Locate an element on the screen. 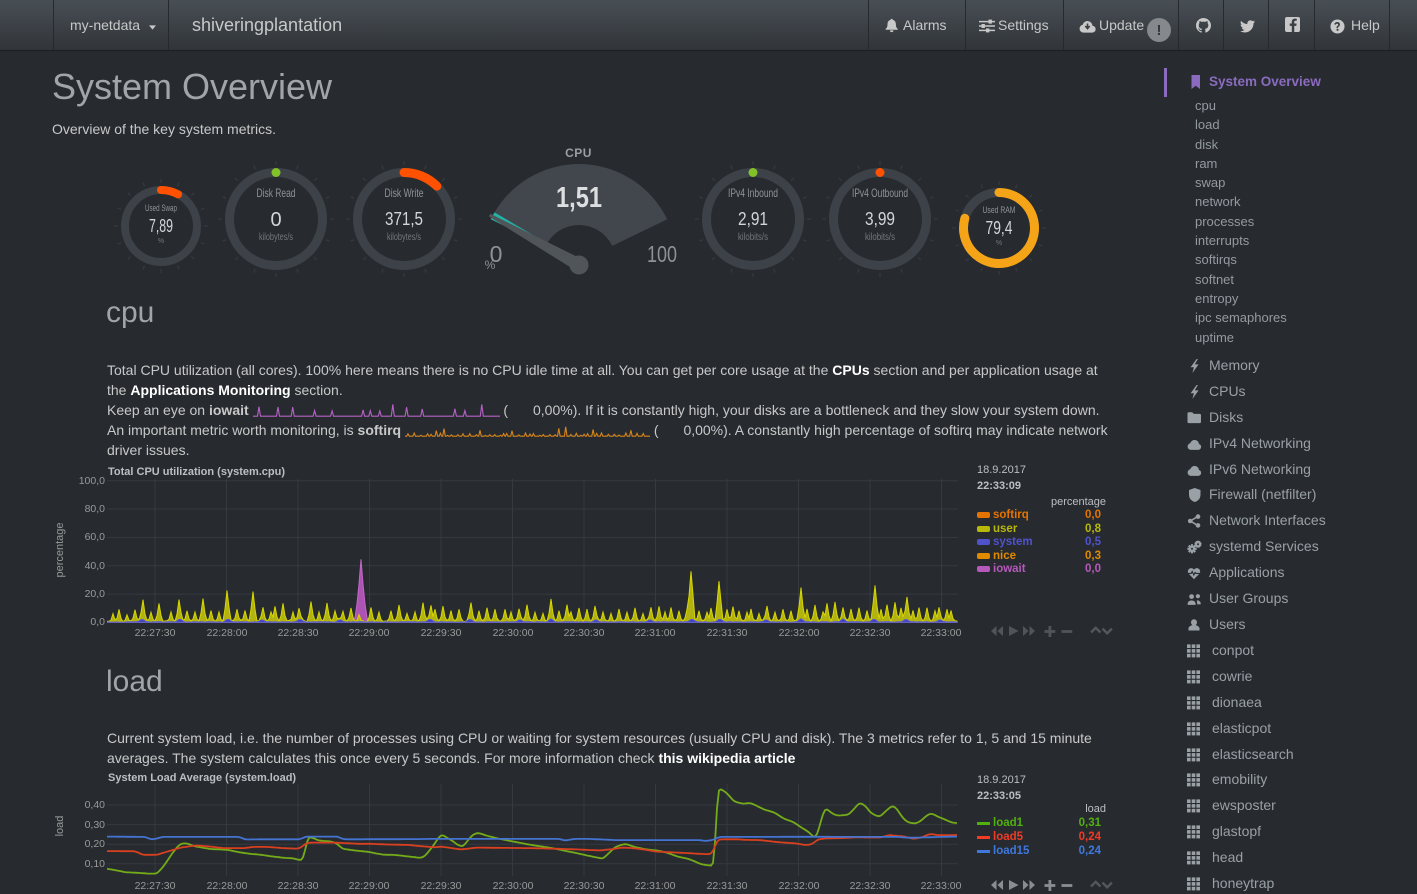 The height and width of the screenshot is (894, 1417). svg-text: 100 is located at coordinates (662, 254).